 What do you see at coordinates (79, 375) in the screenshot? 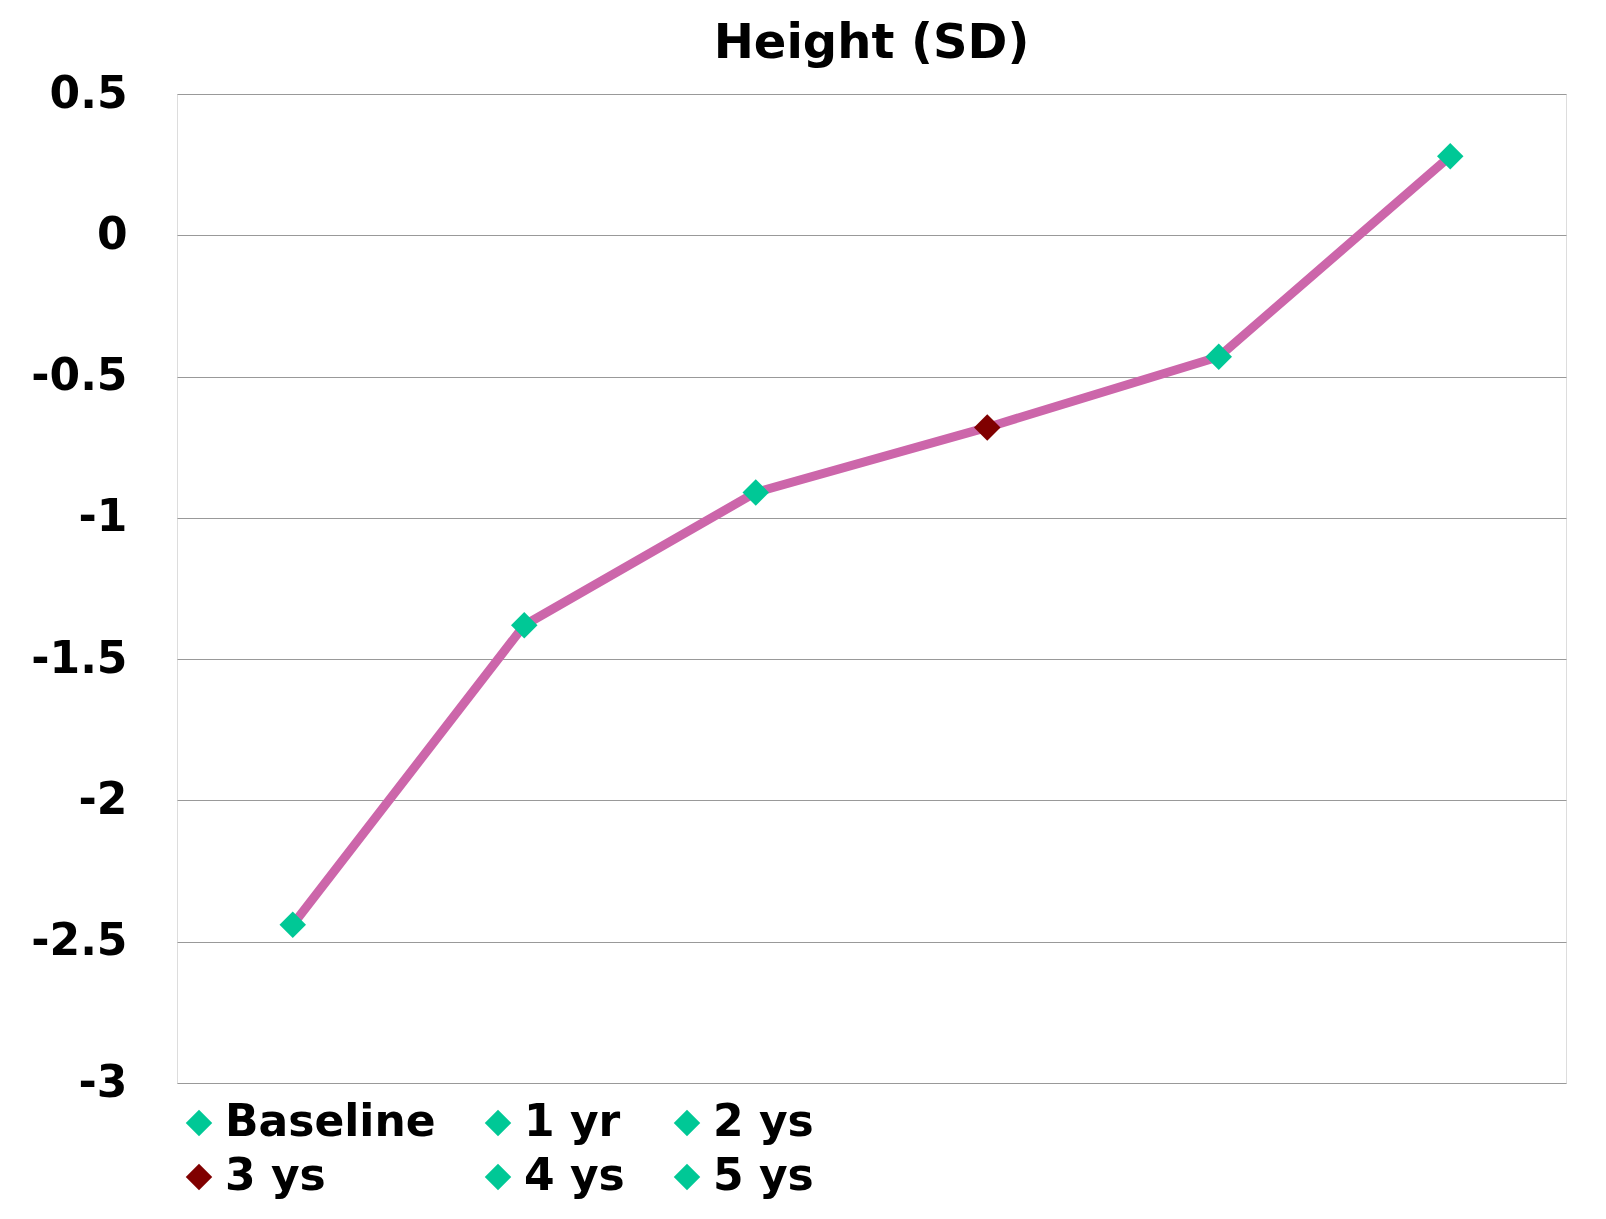
I see `y-tick-label: -0.5` at bounding box center [79, 375].